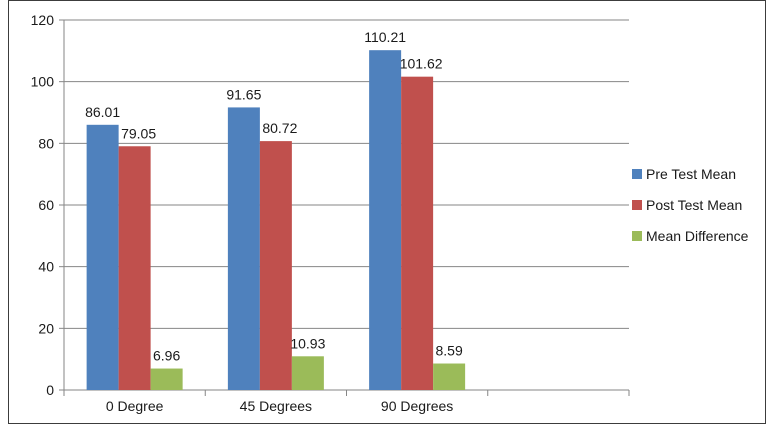 The width and height of the screenshot is (768, 430). What do you see at coordinates (307, 343) in the screenshot?
I see `data-label: 10.93` at bounding box center [307, 343].